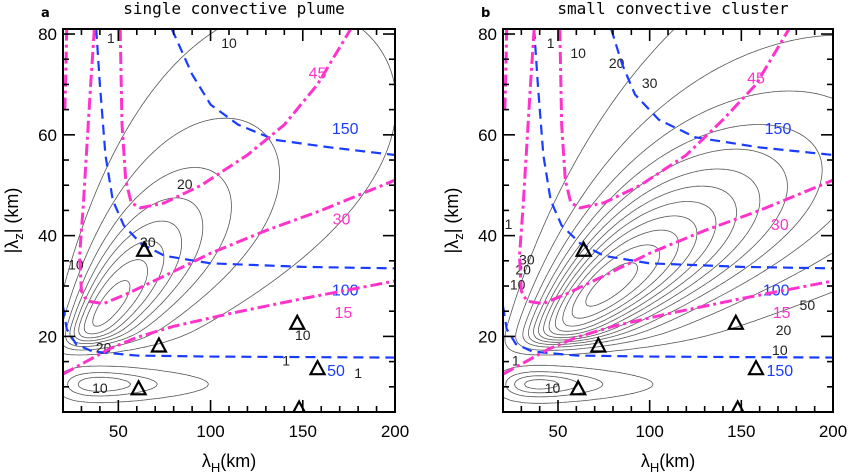 The image size is (850, 475). What do you see at coordinates (808, 305) in the screenshot?
I see `contour-label: 50` at bounding box center [808, 305].